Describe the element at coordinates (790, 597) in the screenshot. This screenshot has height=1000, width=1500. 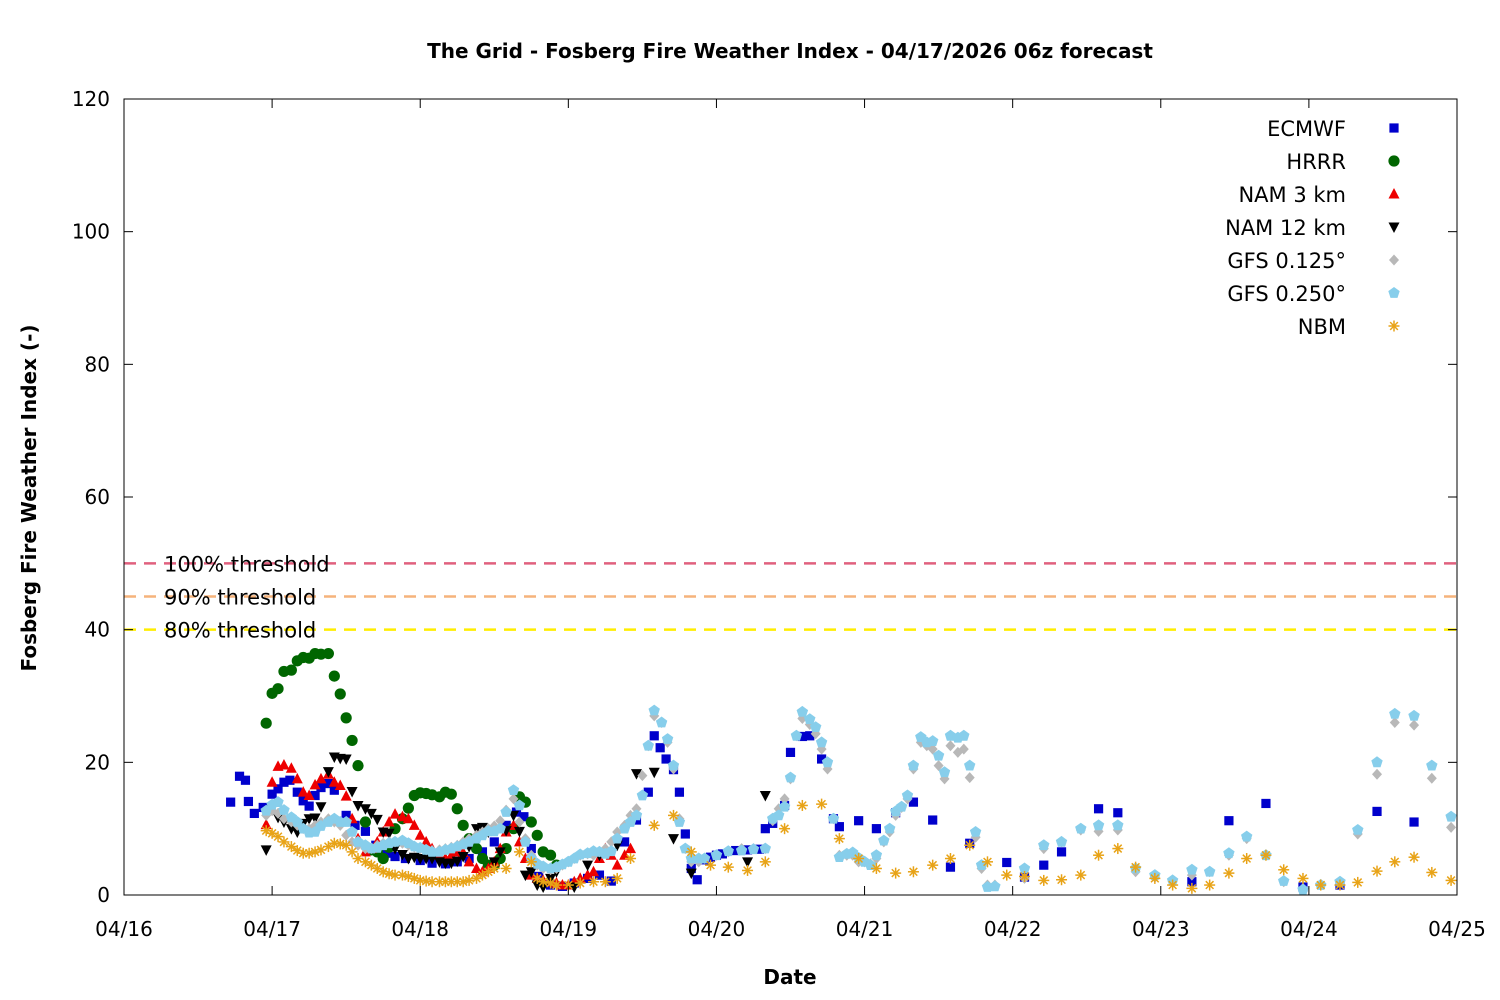
I see `threshold-lines: 100% threshold 90% threshold 80% threshold` at that location.